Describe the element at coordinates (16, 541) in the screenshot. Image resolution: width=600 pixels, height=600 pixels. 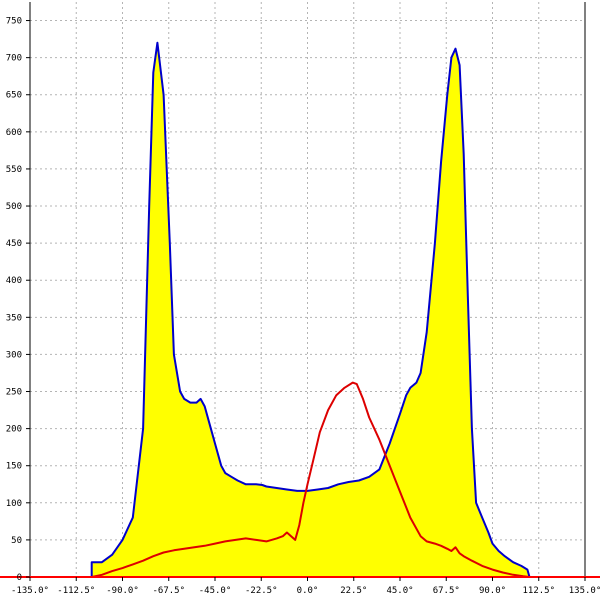
I see `y-tick-label: 50` at that location.